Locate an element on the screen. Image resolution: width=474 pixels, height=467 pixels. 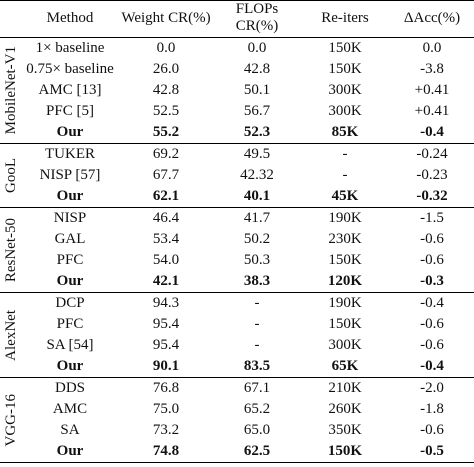
table-row: GooL TUKER 69.2 49.5 - -0.24 is located at coordinates (237, 175).